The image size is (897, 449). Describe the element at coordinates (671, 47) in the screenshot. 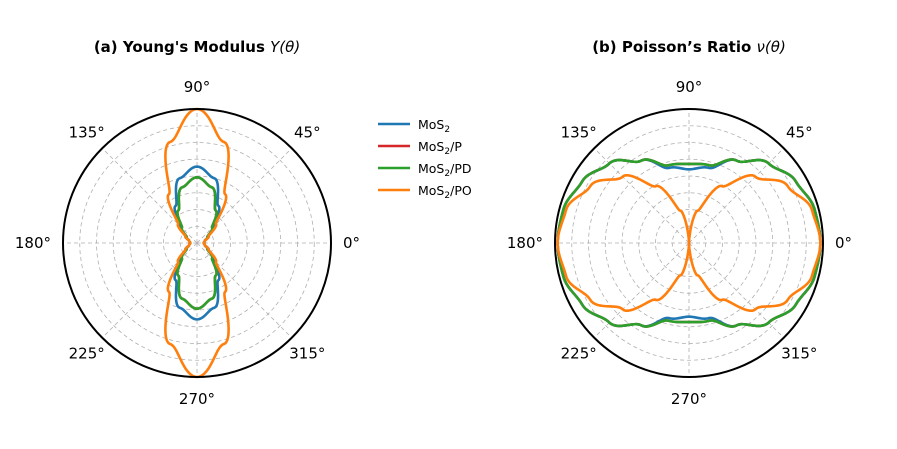

I see `panel-b-title-text: (b) Poisson’s Ratio` at that location.